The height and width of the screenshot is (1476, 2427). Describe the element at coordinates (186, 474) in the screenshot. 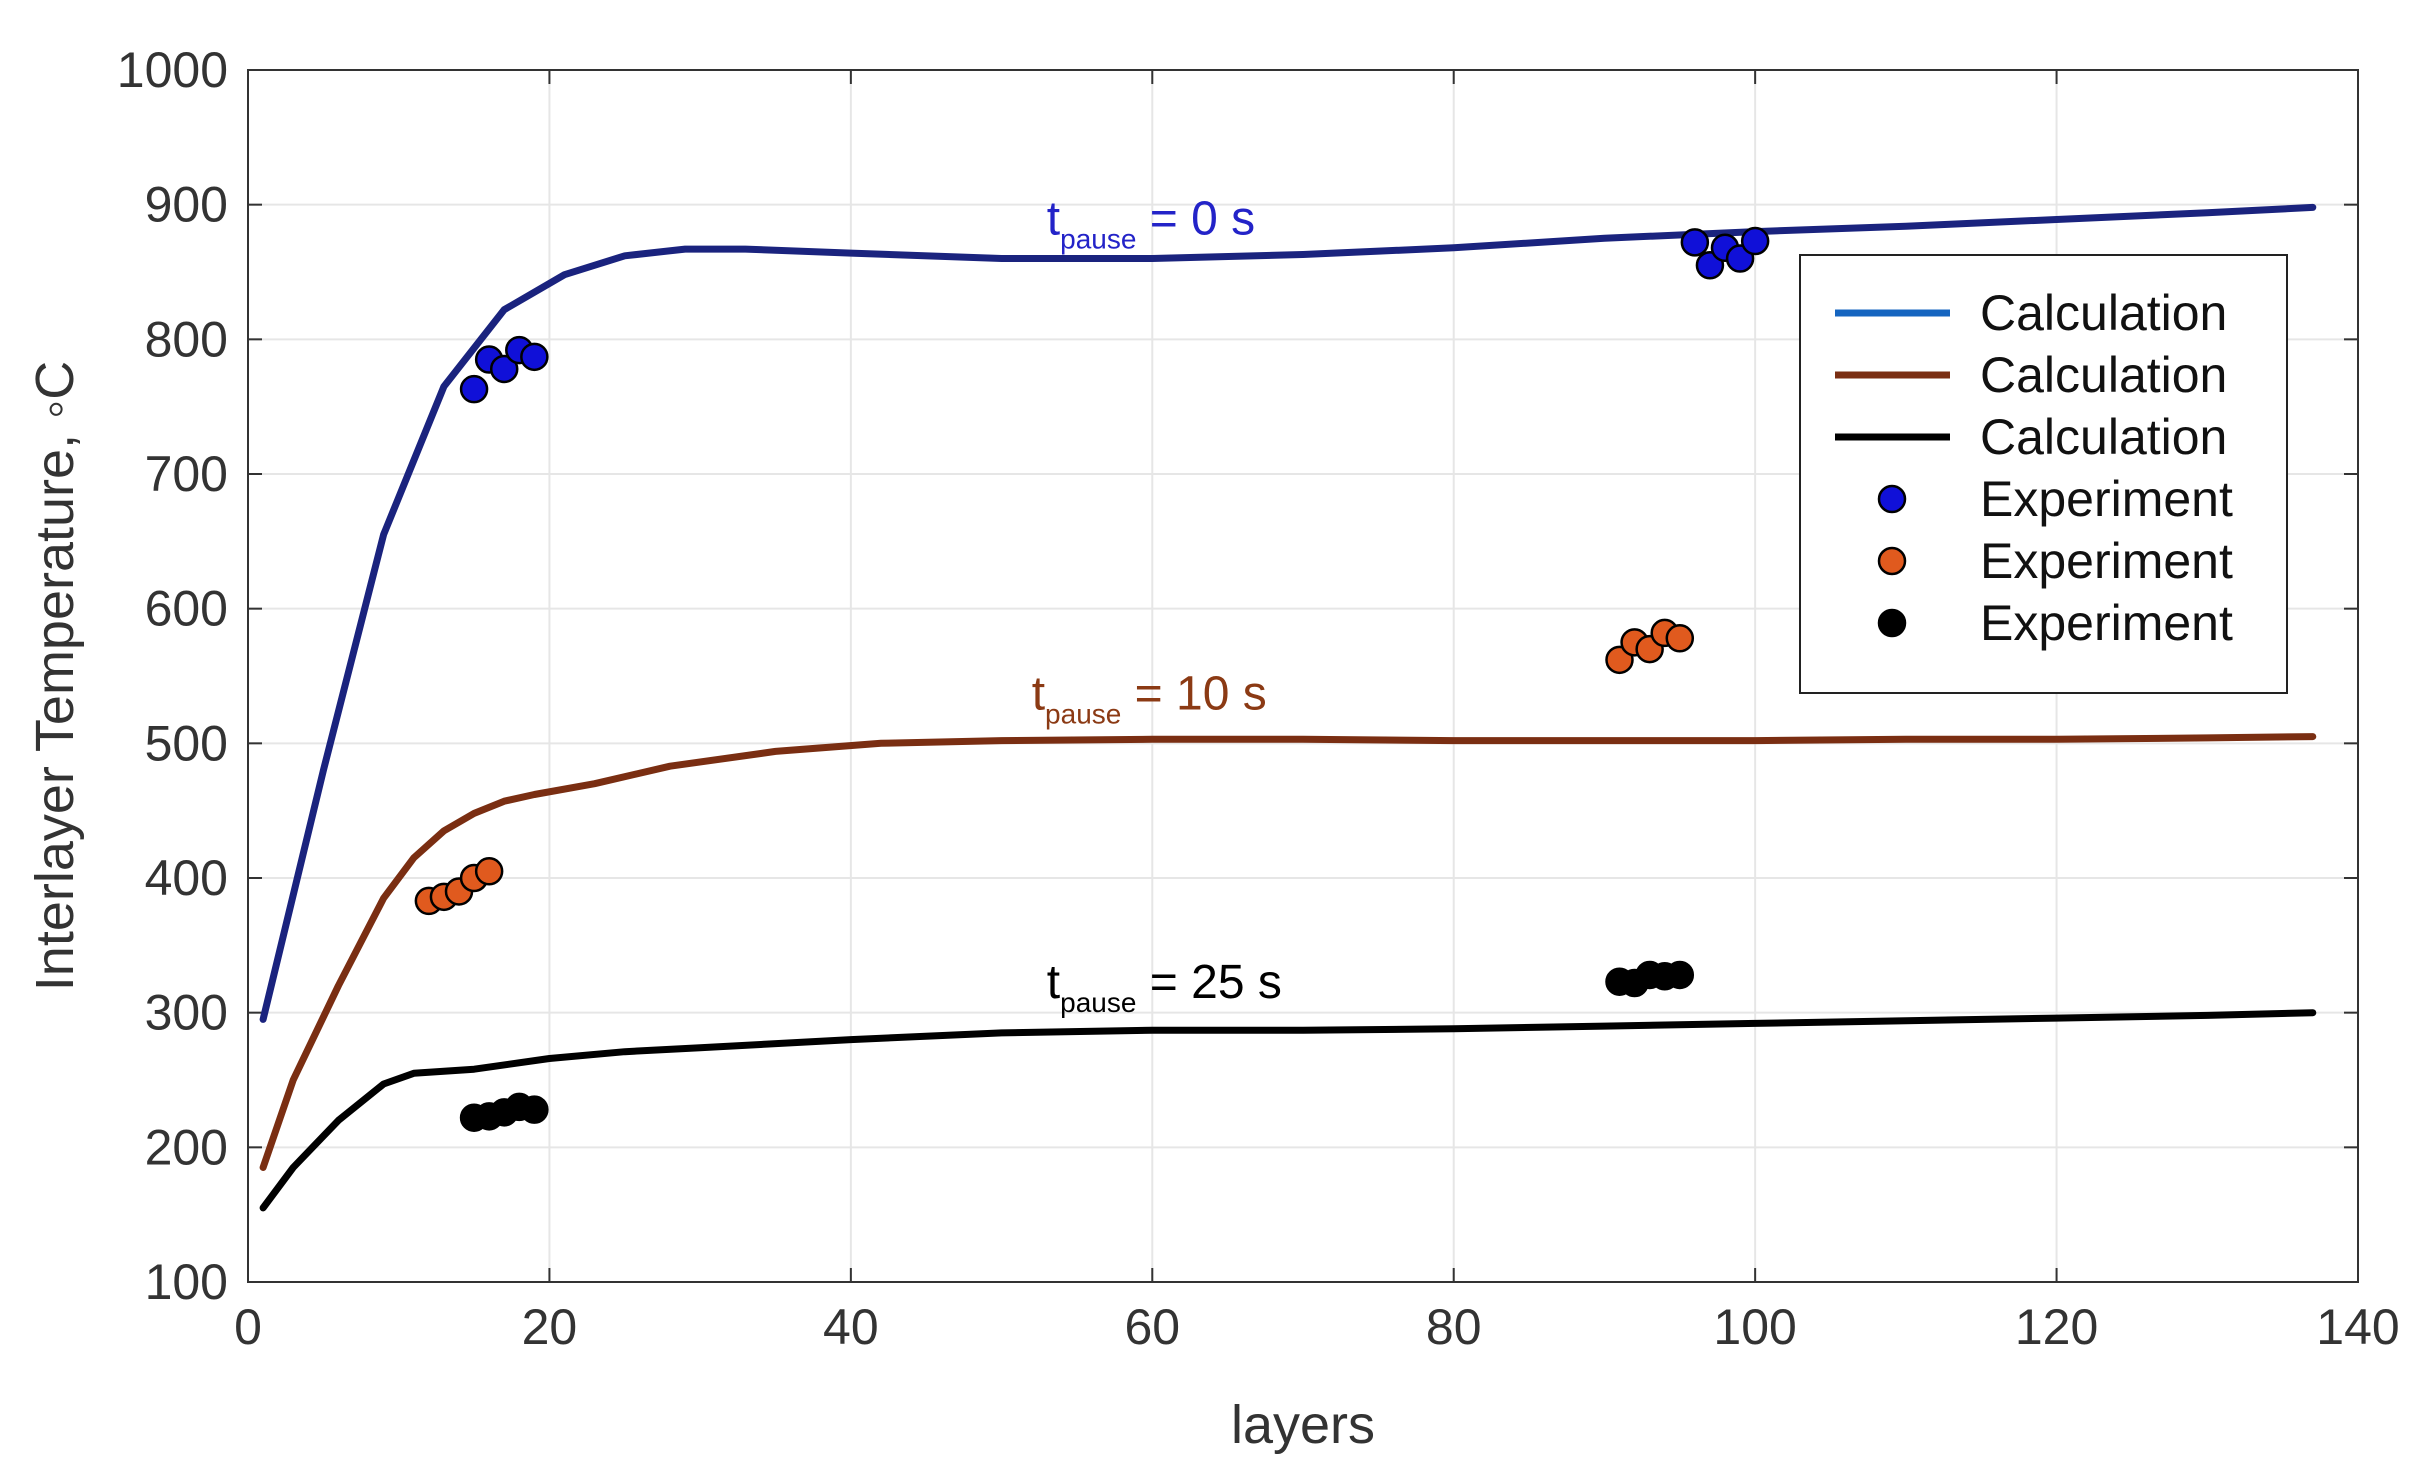

I see `y-tick-label: 700` at that location.